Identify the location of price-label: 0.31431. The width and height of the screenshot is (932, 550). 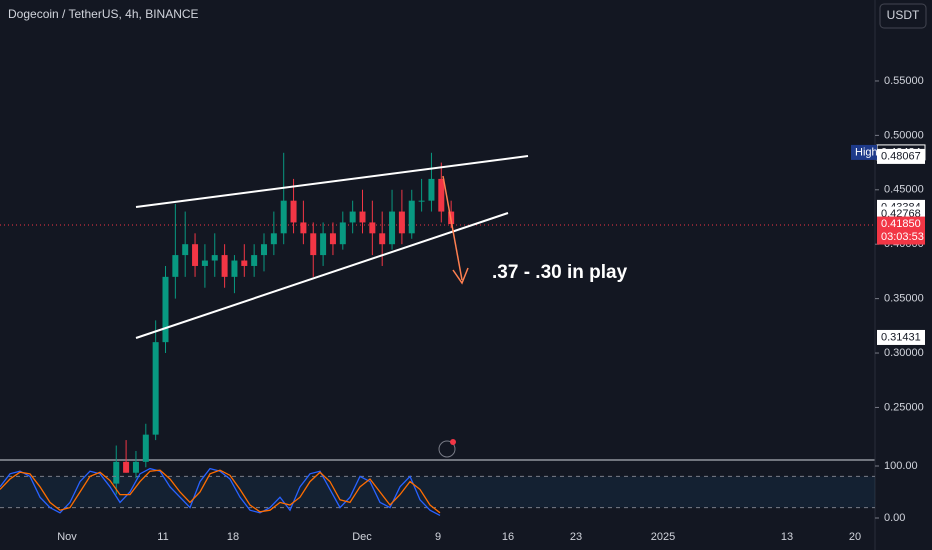
(901, 337).